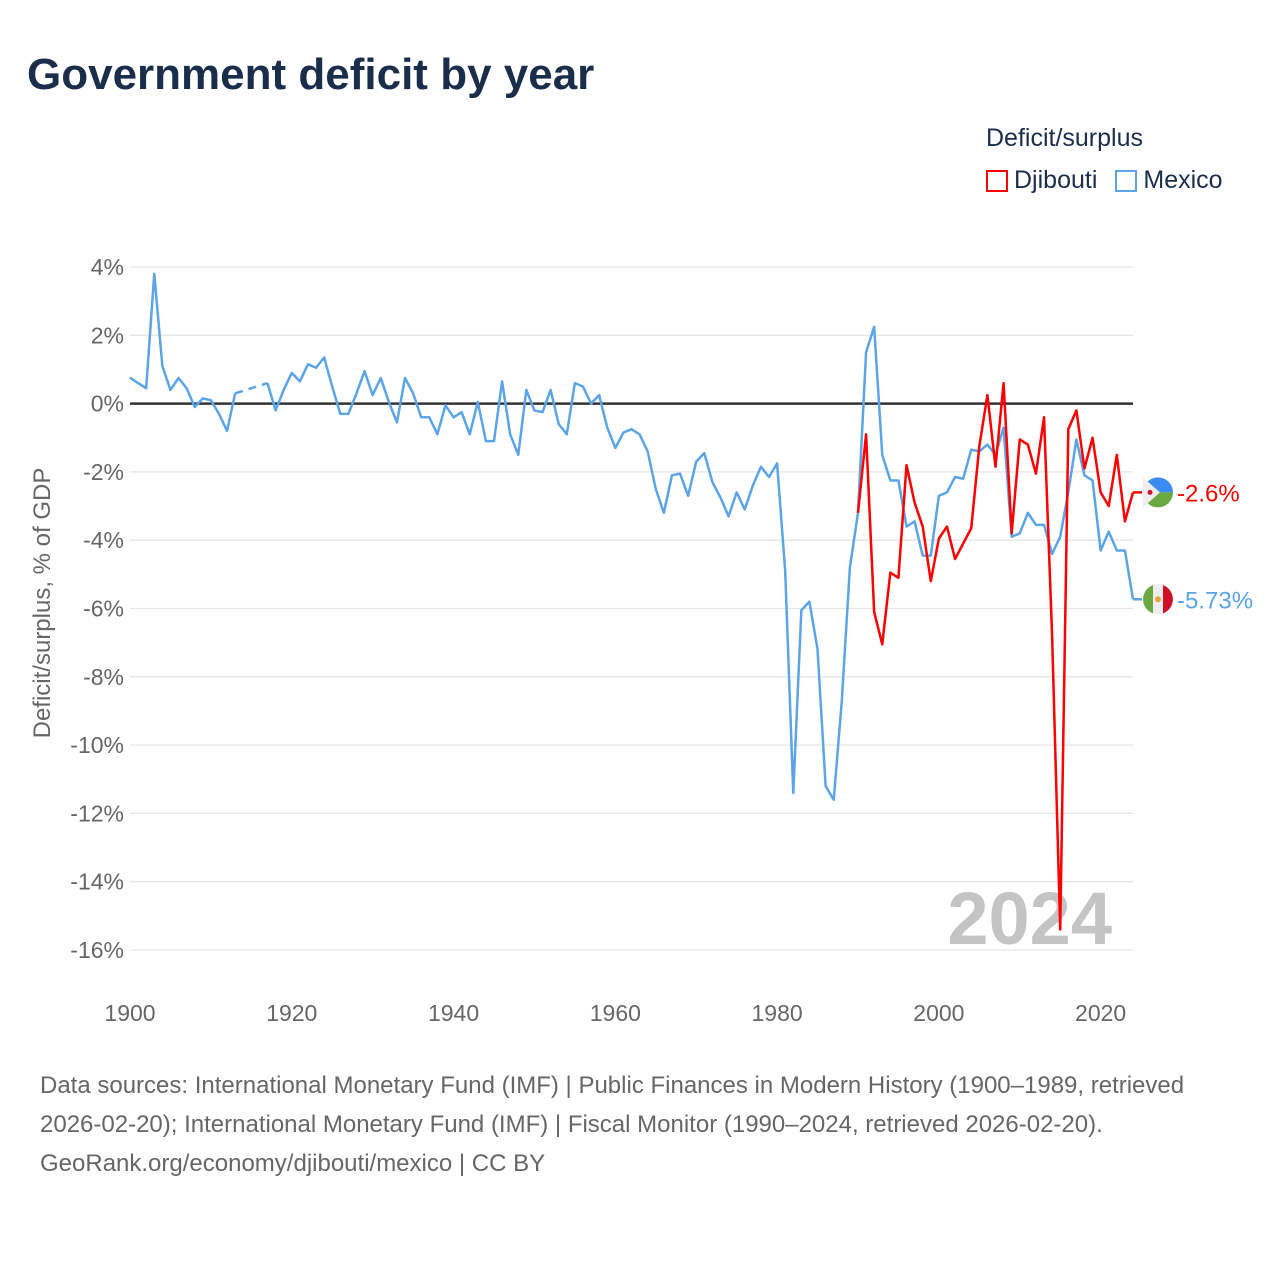 Image resolution: width=1280 pixels, height=1280 pixels. What do you see at coordinates (777, 1013) in the screenshot?
I see `x-tick-label: 1980` at bounding box center [777, 1013].